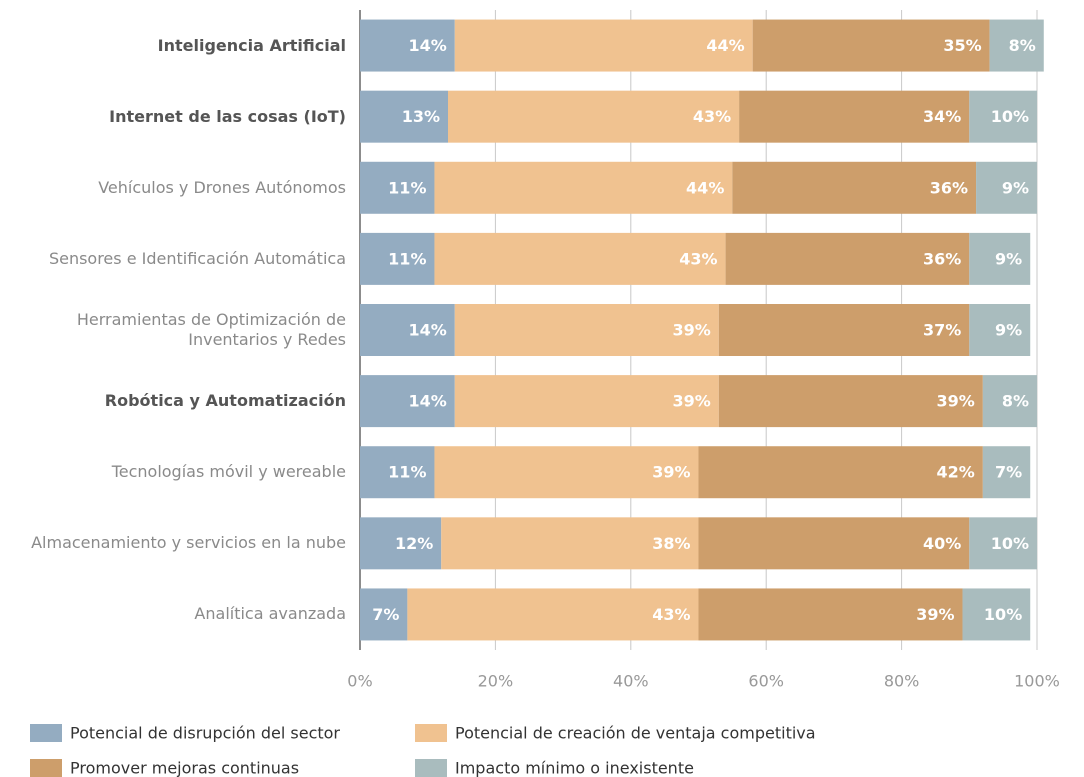 Image resolution: width=1084 pixels, height=777 pixels. What do you see at coordinates (631, 681) in the screenshot?
I see `x-tick-label: 40%` at bounding box center [631, 681].